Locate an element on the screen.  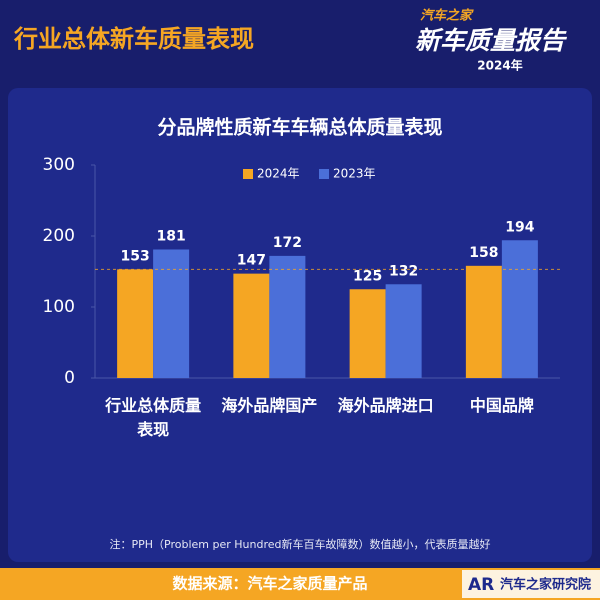
page-title: 行业总体新车质量表现 is located at coordinates (133, 39).